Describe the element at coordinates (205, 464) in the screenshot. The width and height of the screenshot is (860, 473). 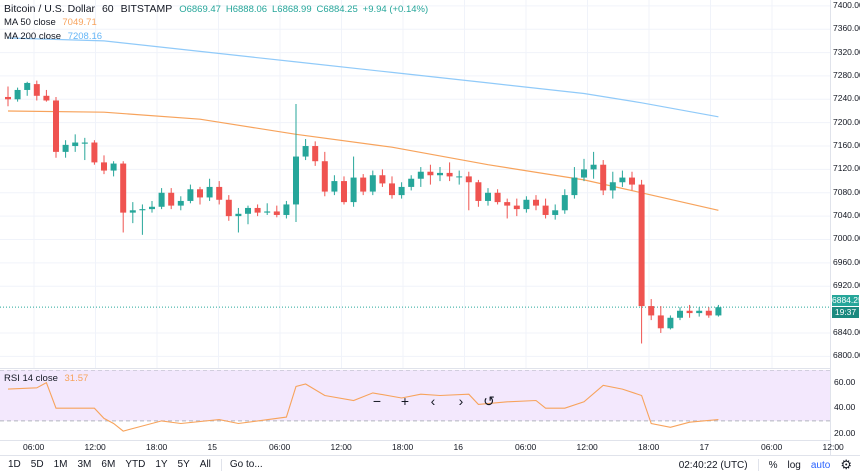
I see `range-button-all: All` at that location.